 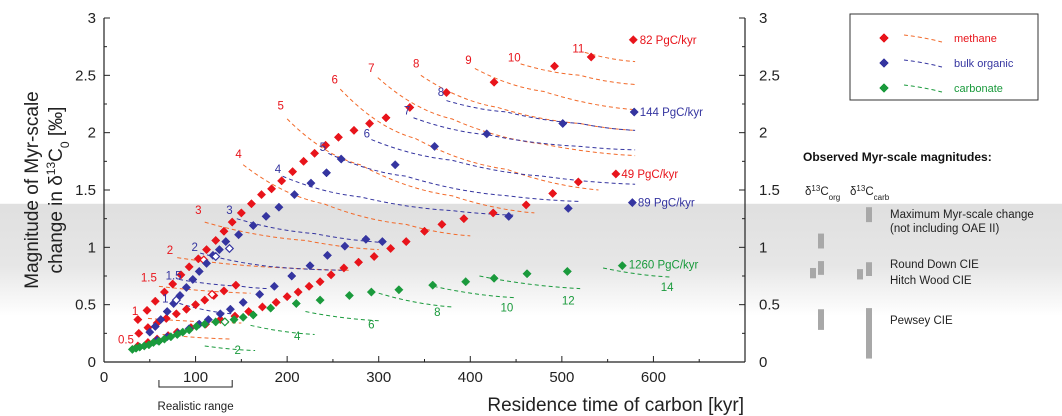 What do you see at coordinates (615, 405) in the screenshot?
I see `x-axis-title: Residence time of carbon [kyr]` at bounding box center [615, 405].